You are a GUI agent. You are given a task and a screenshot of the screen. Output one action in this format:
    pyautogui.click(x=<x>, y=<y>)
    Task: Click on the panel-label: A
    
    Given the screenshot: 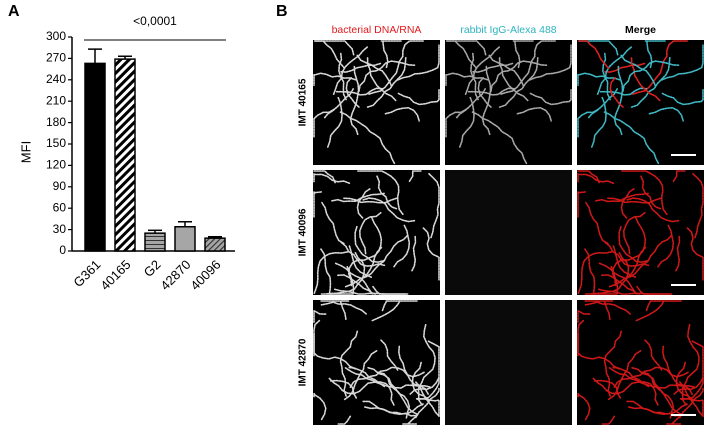 What is the action you would take?
    pyautogui.click(x=14, y=11)
    